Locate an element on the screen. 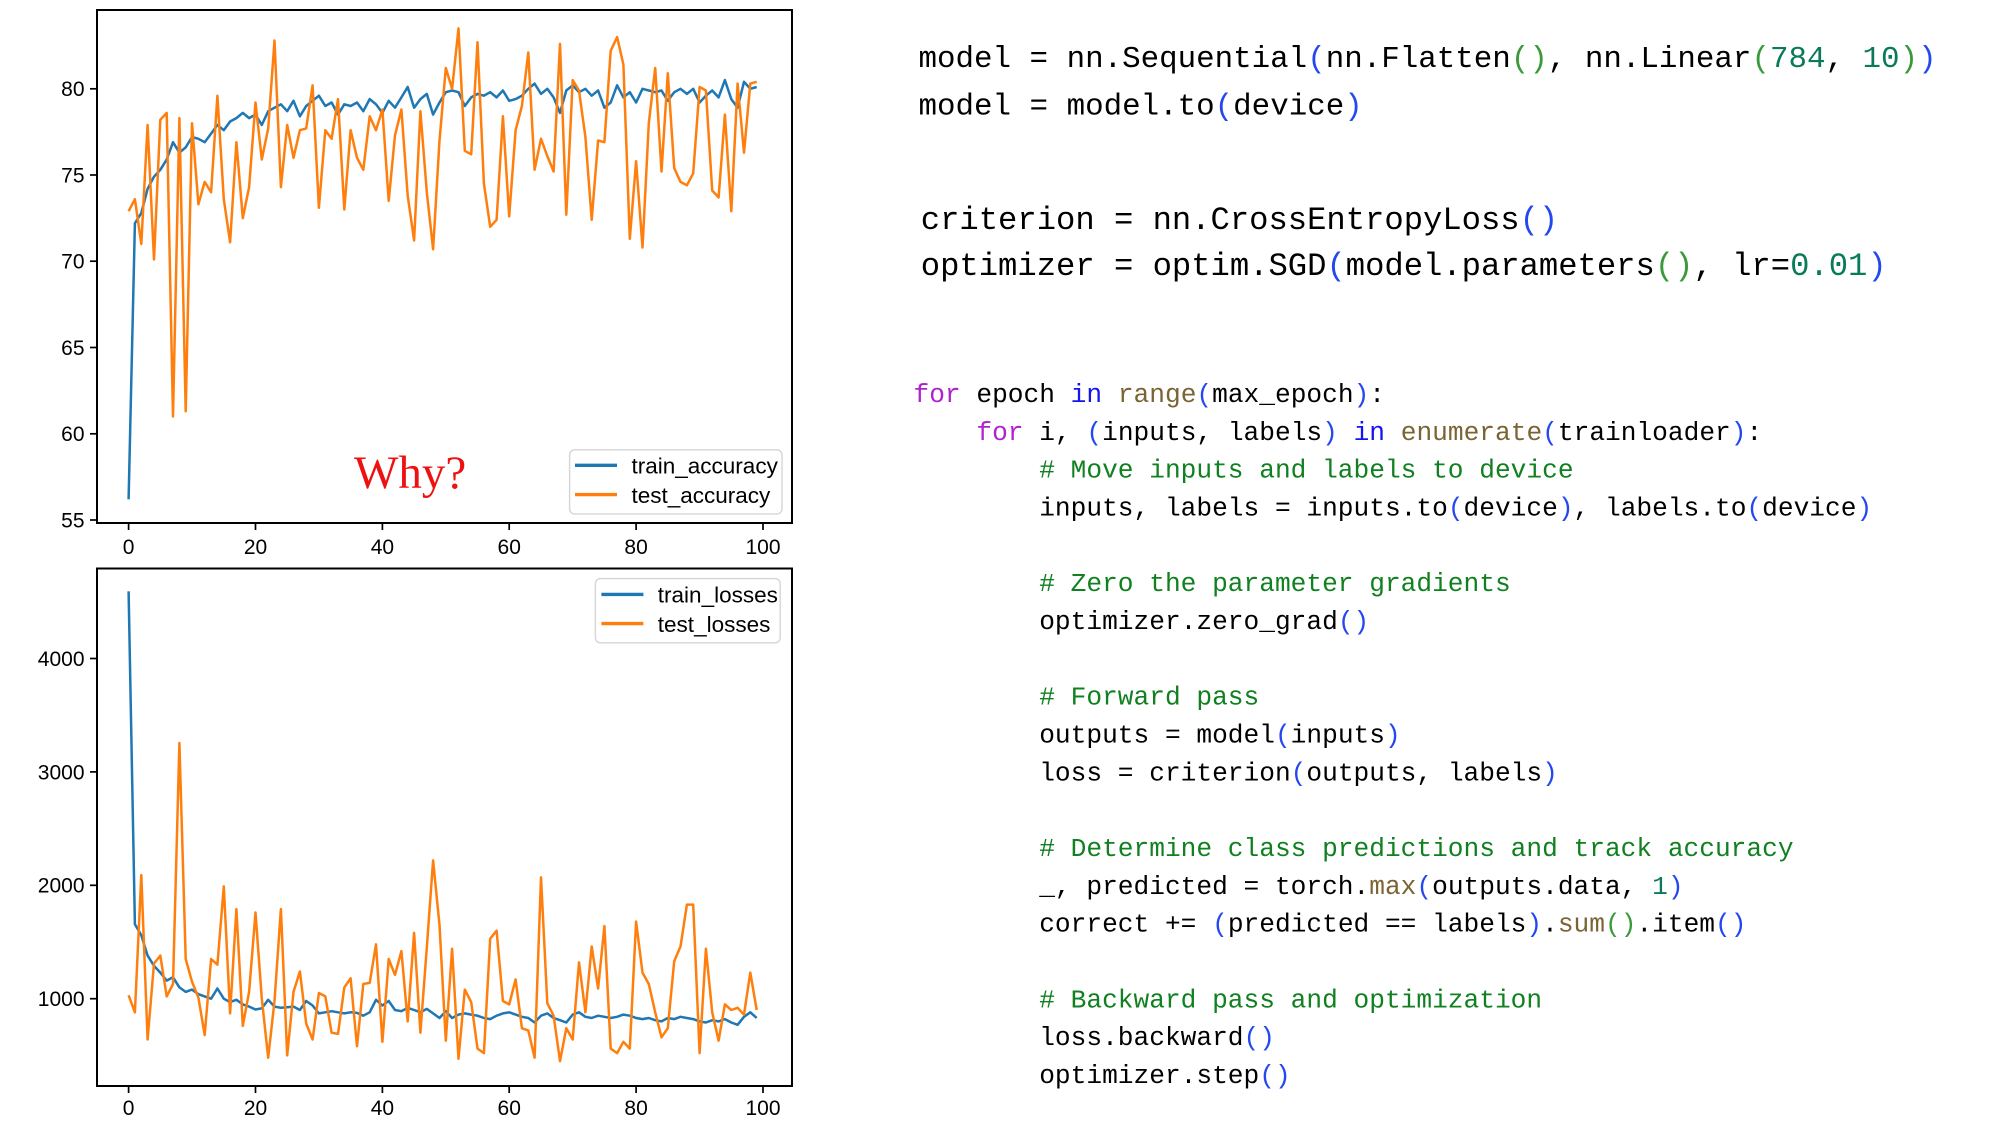 The width and height of the screenshot is (2000, 1125). svg-text:# Move inputs and labels to de: # Move inputs and labels to device is located at coordinates (1244, 471).